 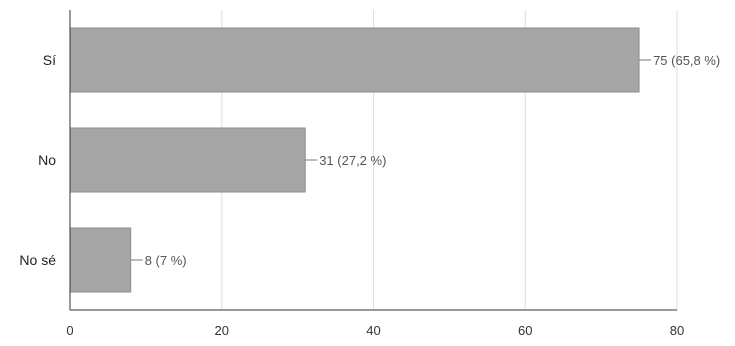 I want to click on category-label-3: No sé, so click(x=37, y=260).